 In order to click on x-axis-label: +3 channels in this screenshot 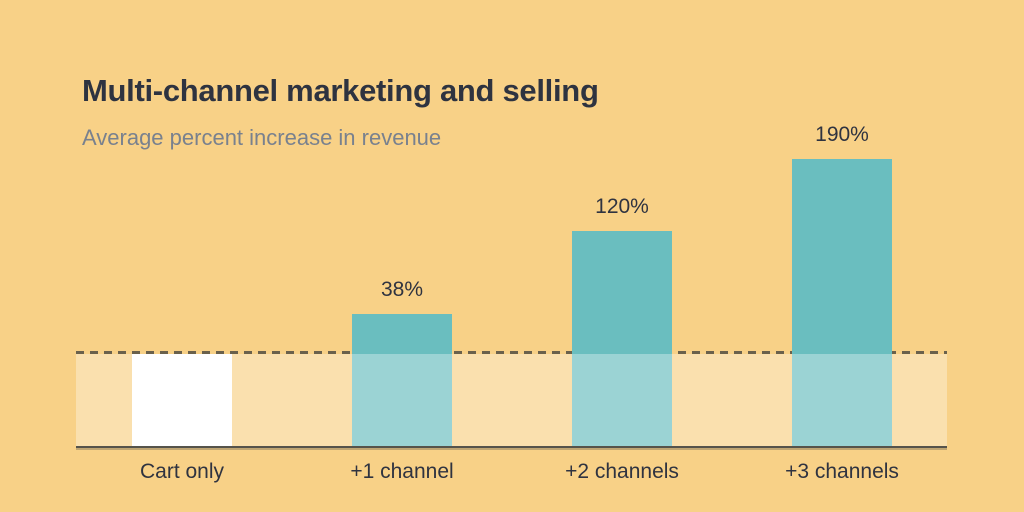, I will do `click(842, 471)`.